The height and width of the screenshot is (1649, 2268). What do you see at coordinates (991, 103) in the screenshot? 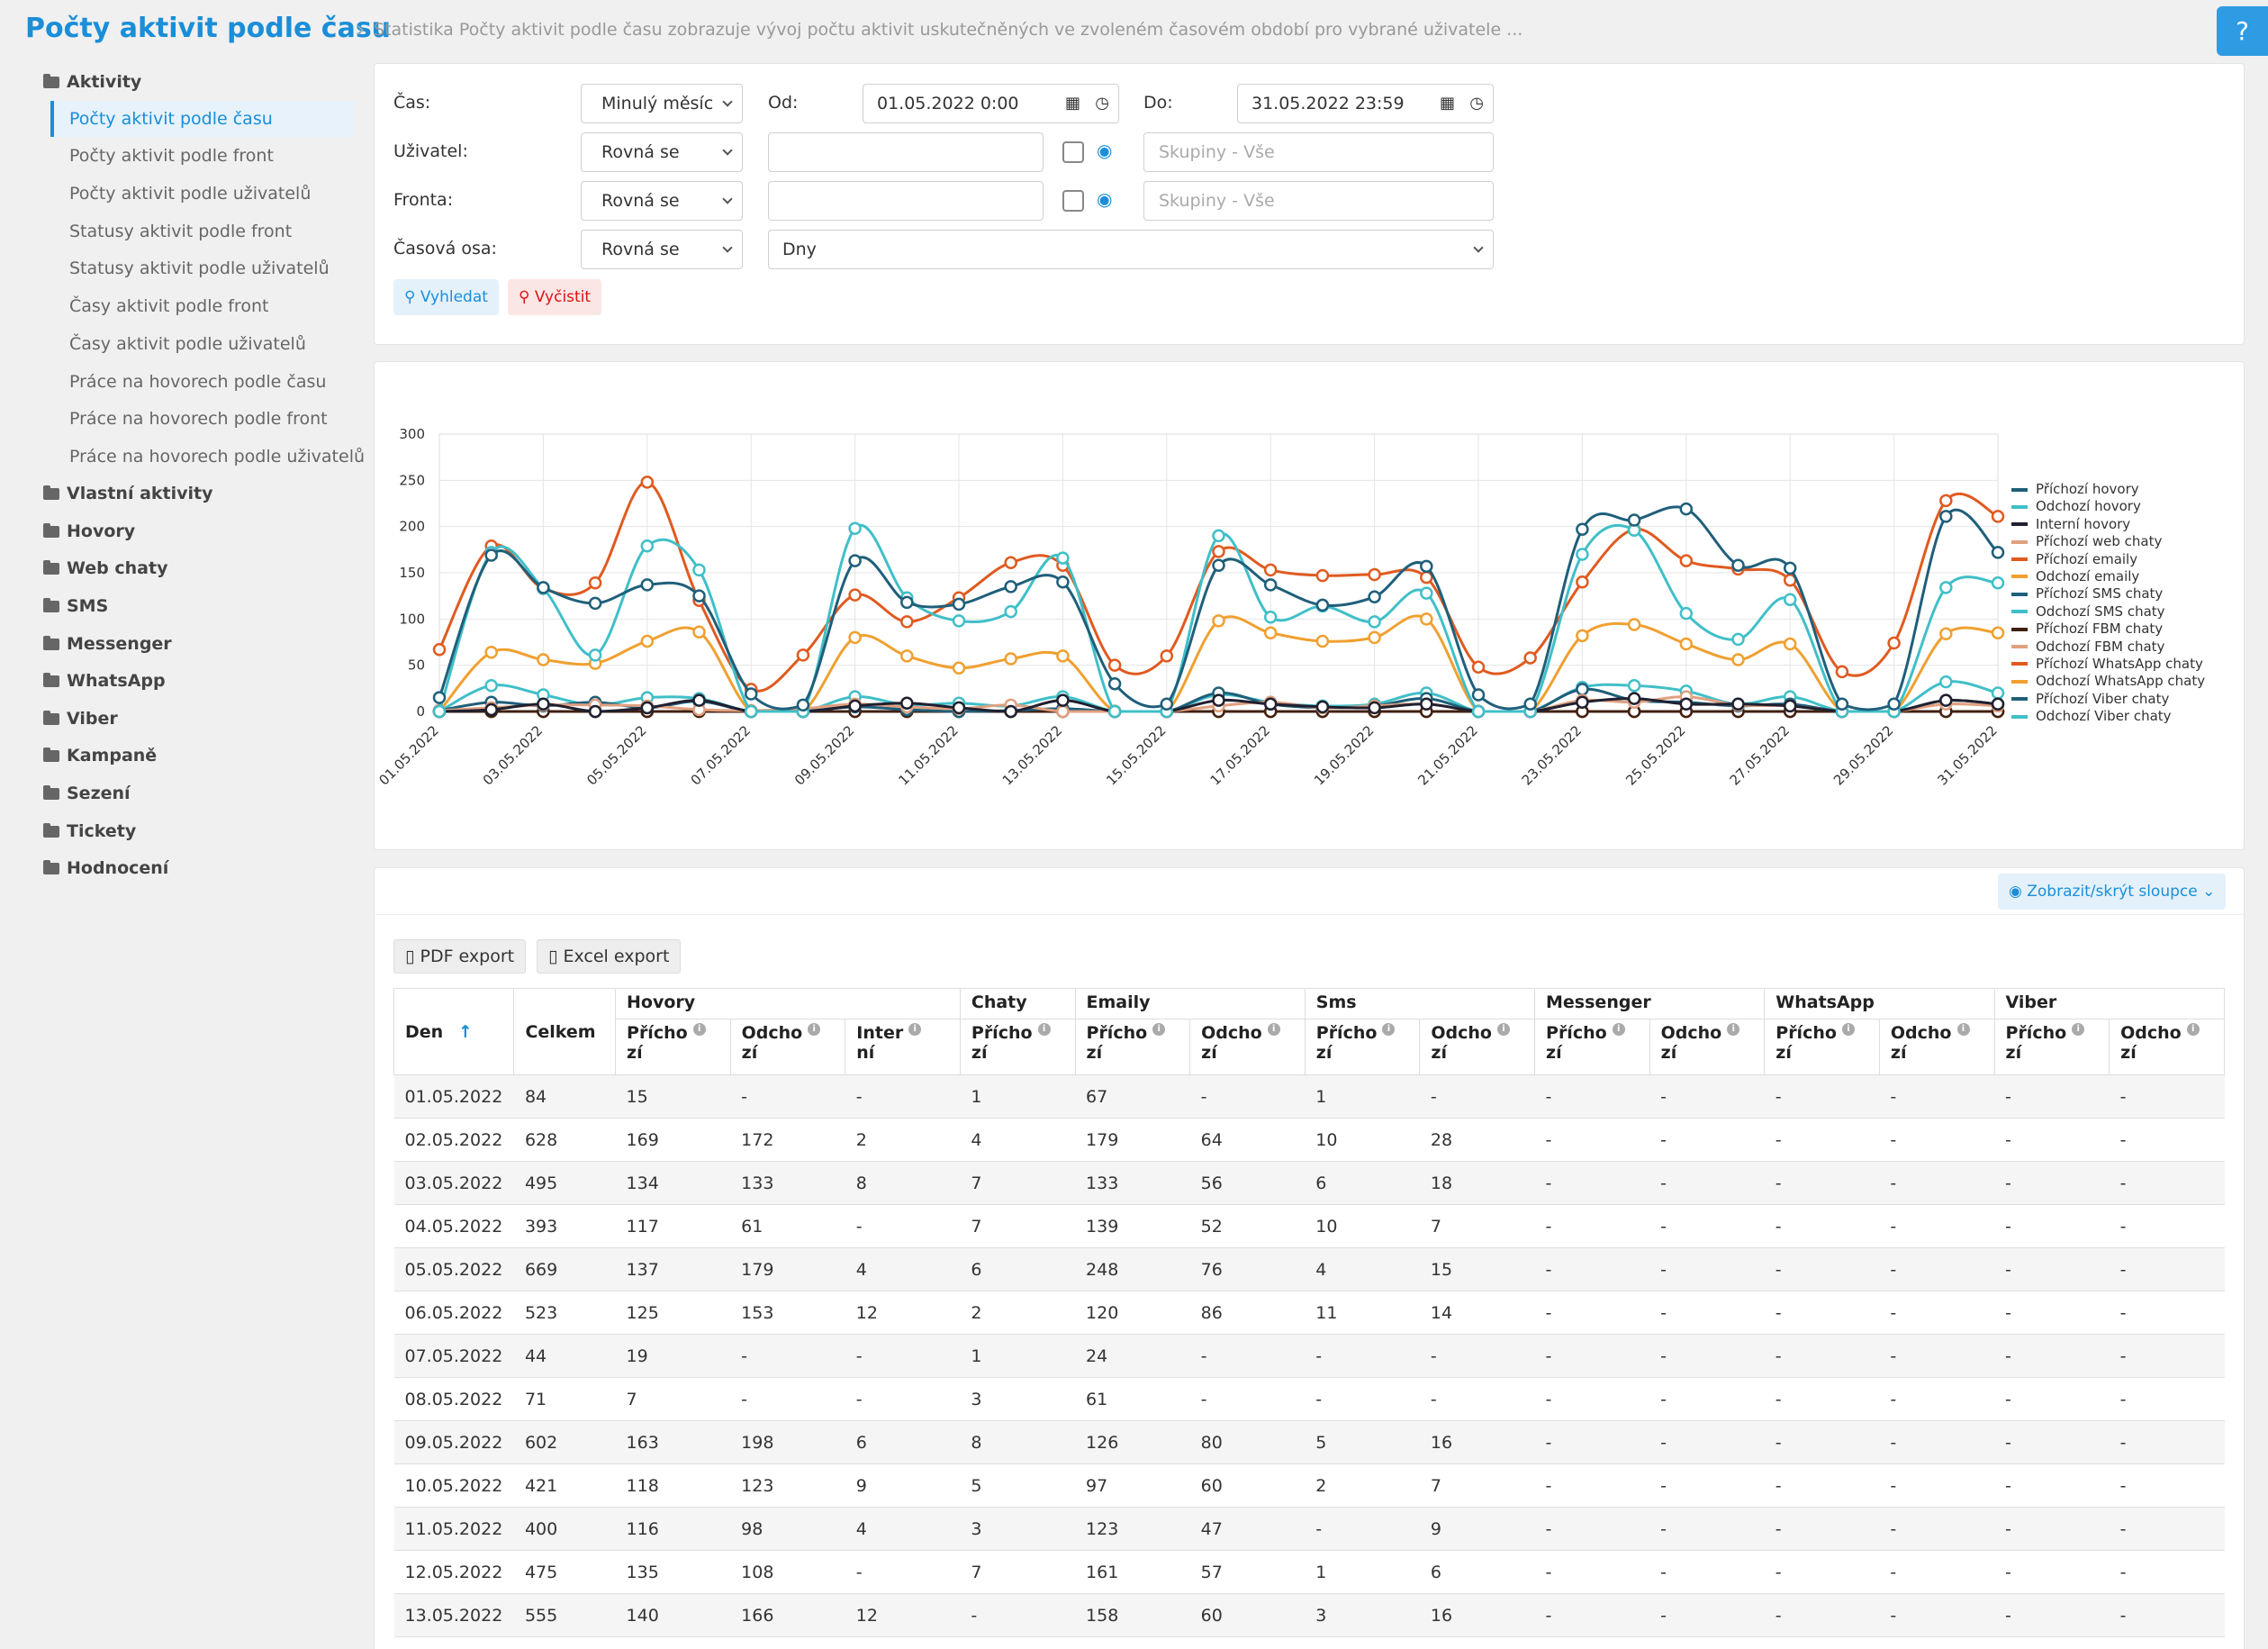
I see `od-date-input: 01.05.2022 0:00 ▦ ◷` at bounding box center [991, 103].